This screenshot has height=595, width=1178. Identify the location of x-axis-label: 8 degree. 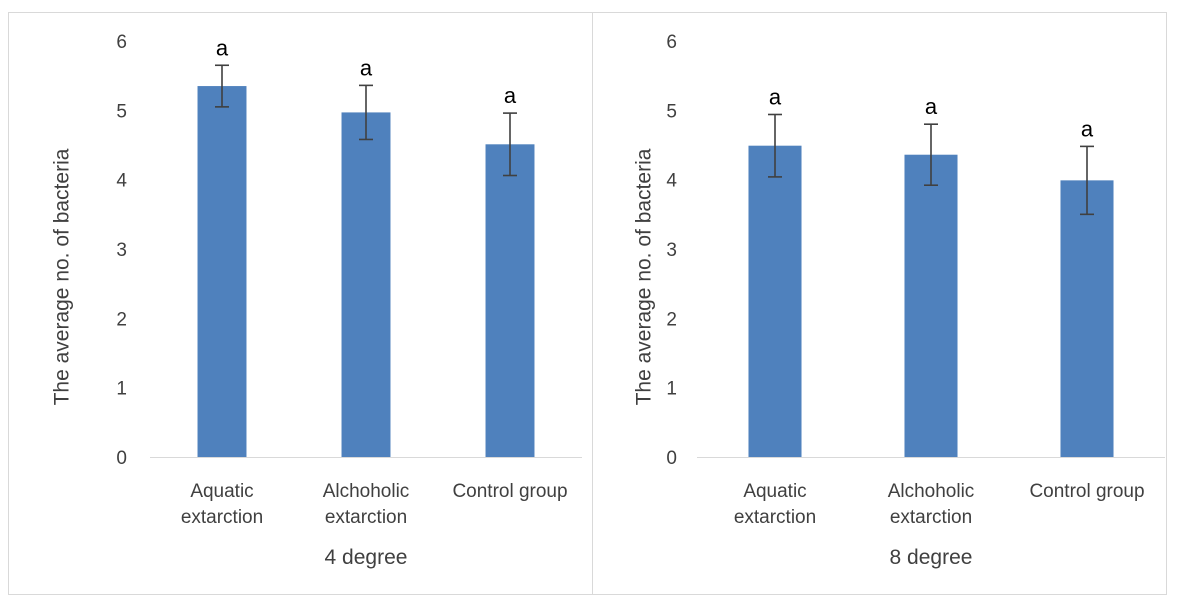
(931, 557).